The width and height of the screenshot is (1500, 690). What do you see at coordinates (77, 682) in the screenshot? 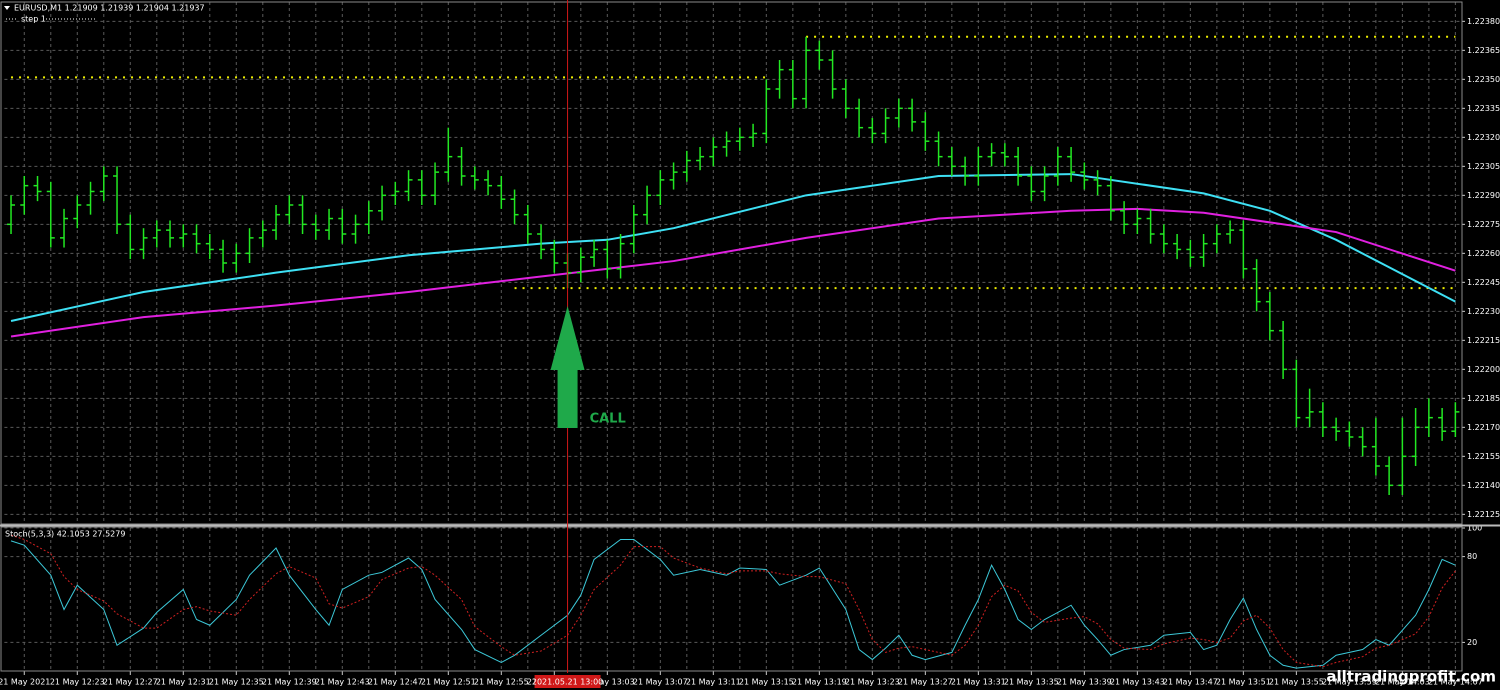
I see `x-tick-label: 21 May 12:23` at bounding box center [77, 682].